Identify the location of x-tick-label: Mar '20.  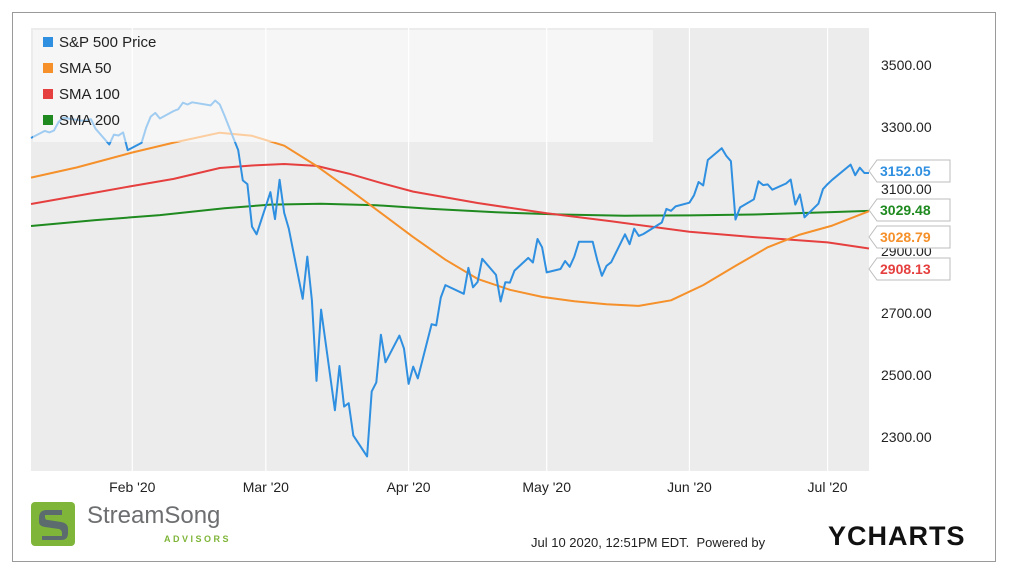
(266, 487).